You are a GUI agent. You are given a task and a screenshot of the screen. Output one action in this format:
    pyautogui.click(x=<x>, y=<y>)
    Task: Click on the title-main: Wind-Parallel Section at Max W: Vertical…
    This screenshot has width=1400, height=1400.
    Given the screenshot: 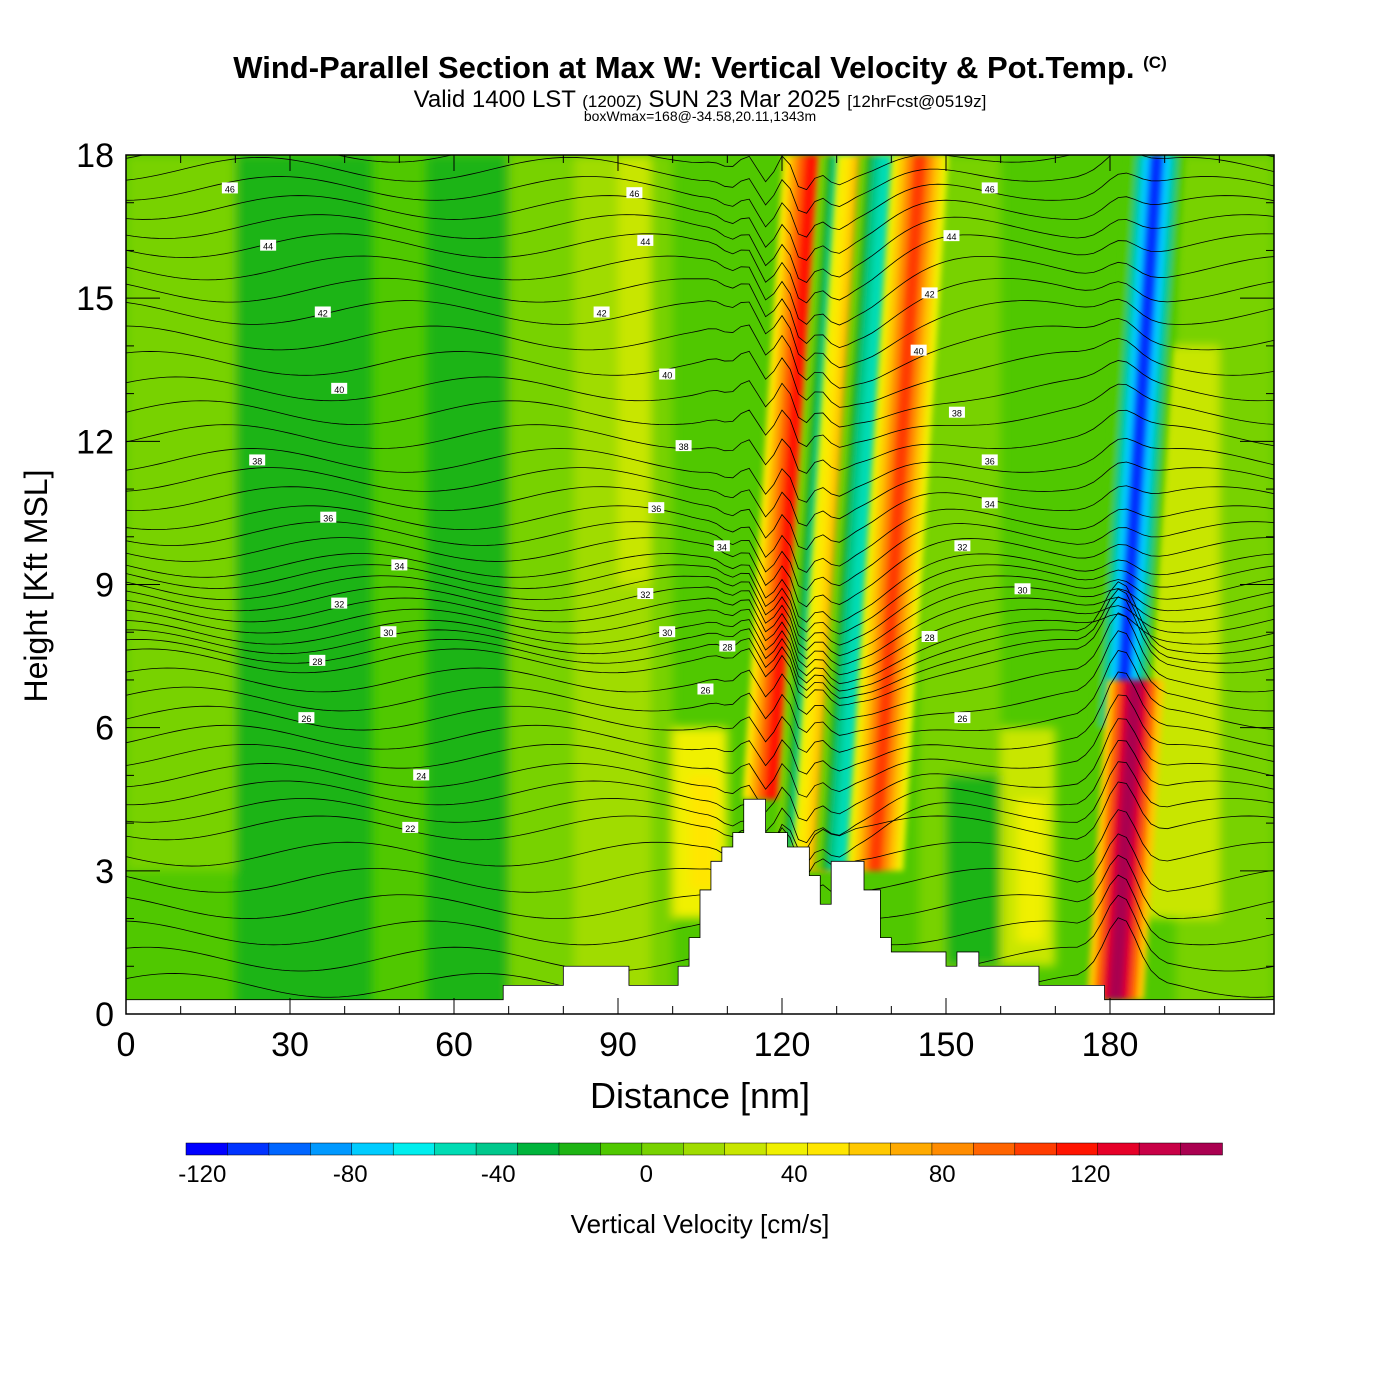 What is the action you would take?
    pyautogui.click(x=684, y=67)
    